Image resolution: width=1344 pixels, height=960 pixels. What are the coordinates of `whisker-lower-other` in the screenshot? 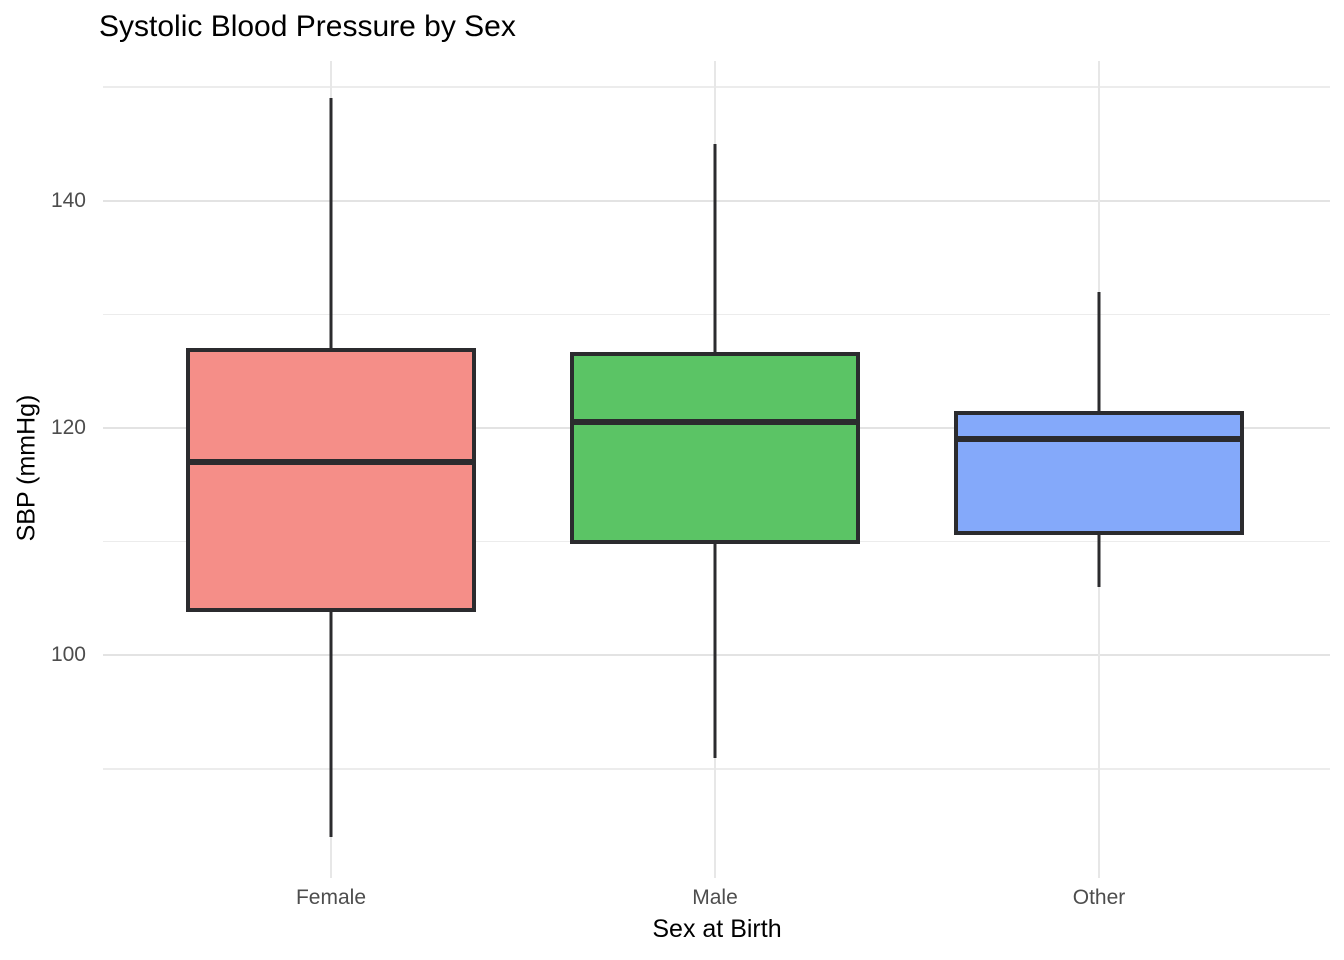 It's located at (1099, 561).